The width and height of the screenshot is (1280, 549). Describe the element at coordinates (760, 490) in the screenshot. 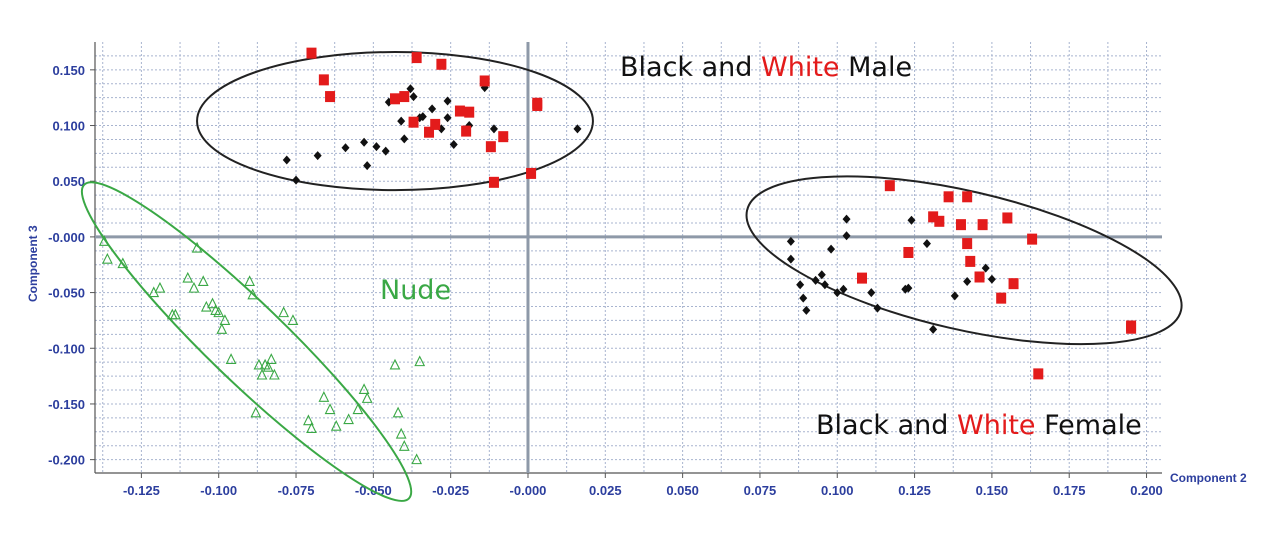

I see `x-tick-label: 0.075` at that location.